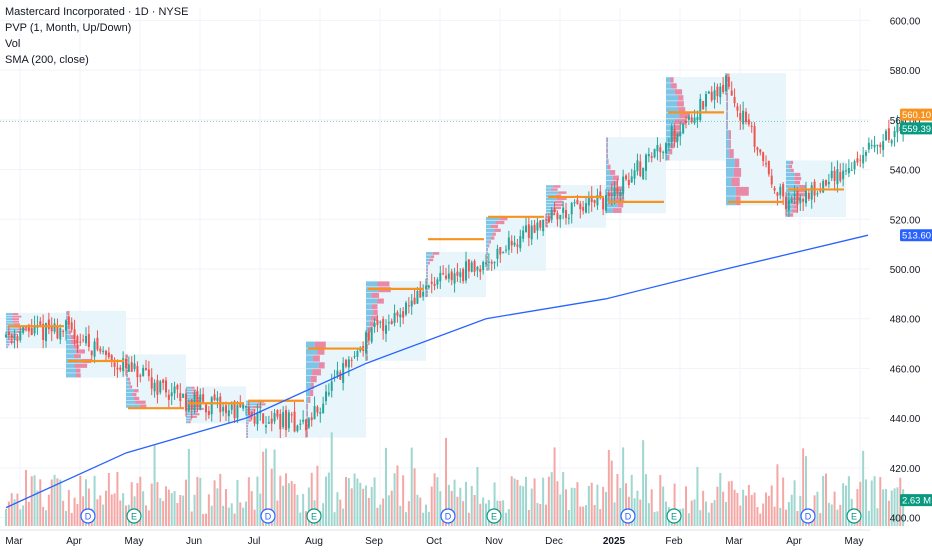  Describe the element at coordinates (13, 44) in the screenshot. I see `indicator-volume: Vol` at that location.